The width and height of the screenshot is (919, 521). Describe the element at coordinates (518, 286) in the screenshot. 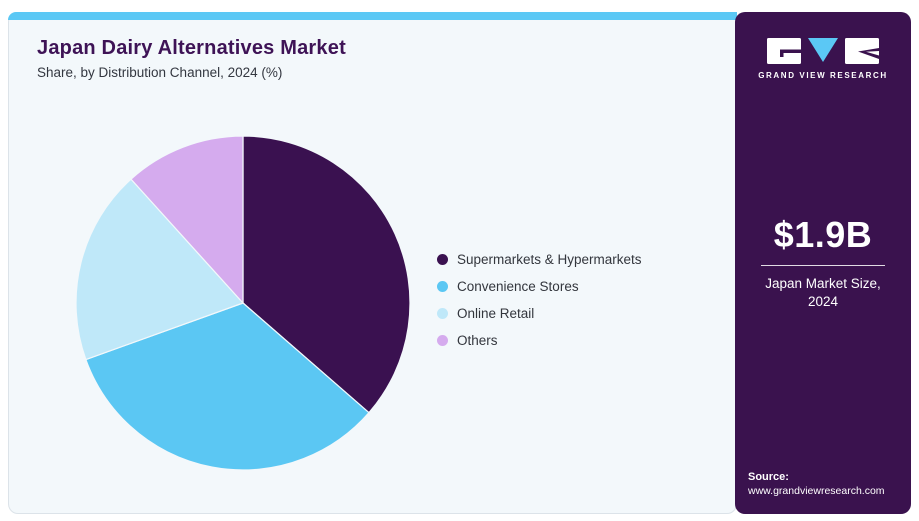

I see `legend-label: Convenience Stores` at that location.